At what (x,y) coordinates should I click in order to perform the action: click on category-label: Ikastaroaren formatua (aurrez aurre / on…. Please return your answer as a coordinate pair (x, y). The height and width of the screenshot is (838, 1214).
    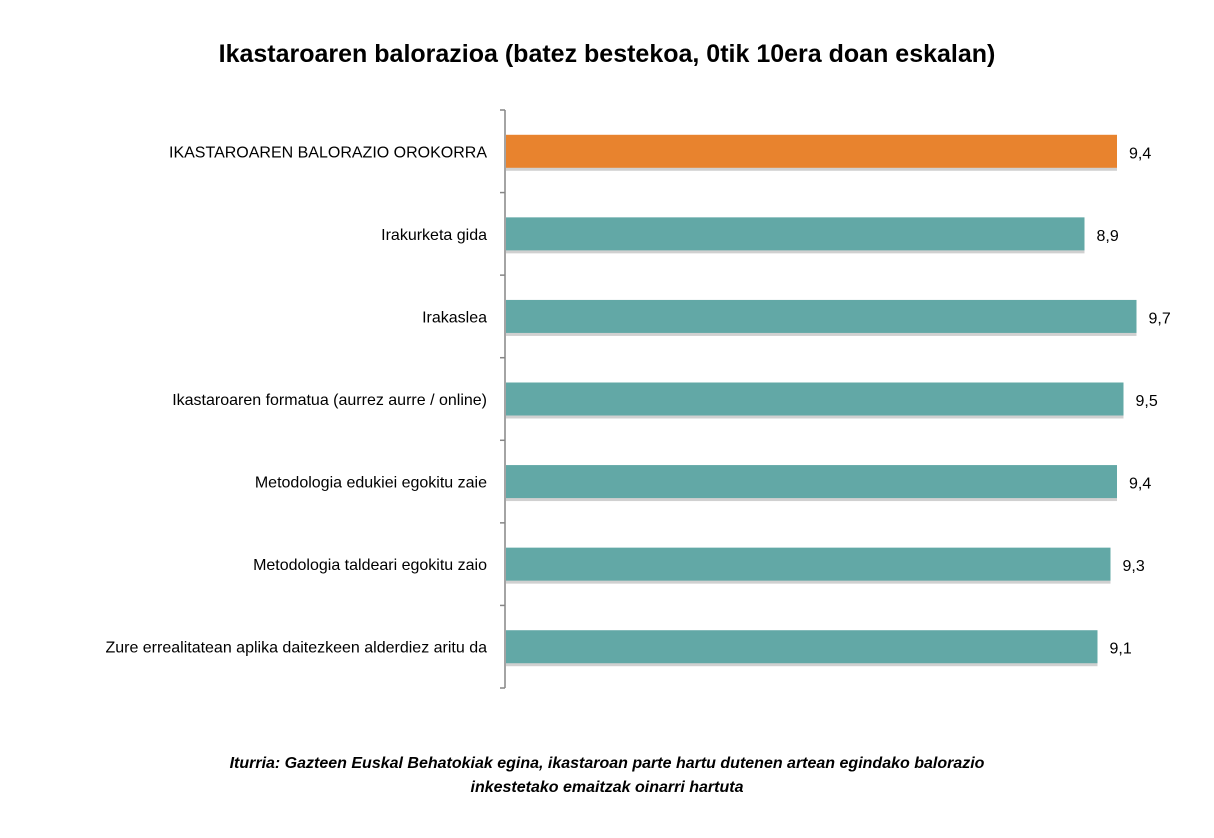
    Looking at the image, I should click on (329, 400).